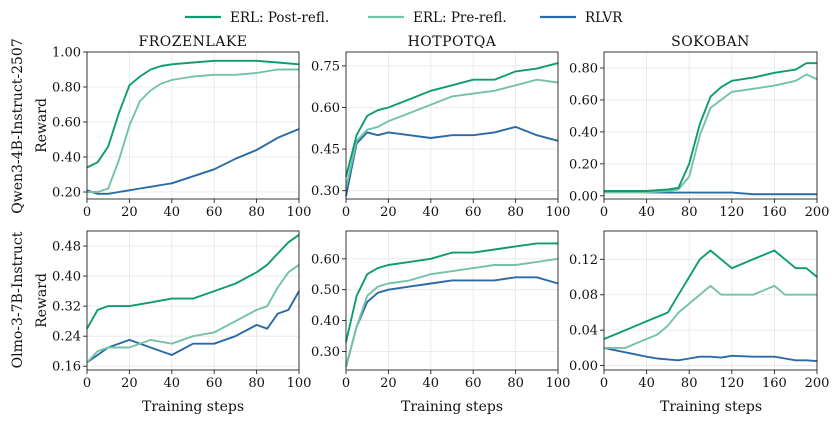  What do you see at coordinates (279, 18) in the screenshot?
I see `legend-label-post: ERL: Post-refl.` at bounding box center [279, 18].